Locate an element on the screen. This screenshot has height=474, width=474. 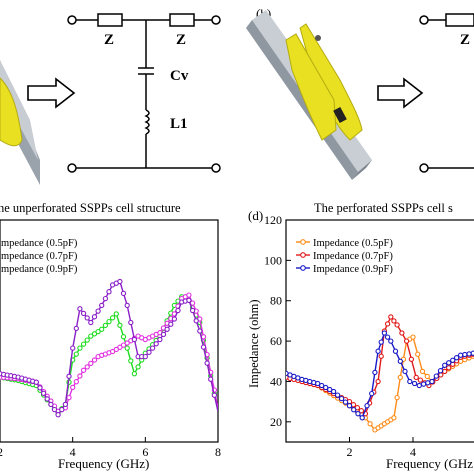
device-perforated-3d is located at coordinates (309, 95).